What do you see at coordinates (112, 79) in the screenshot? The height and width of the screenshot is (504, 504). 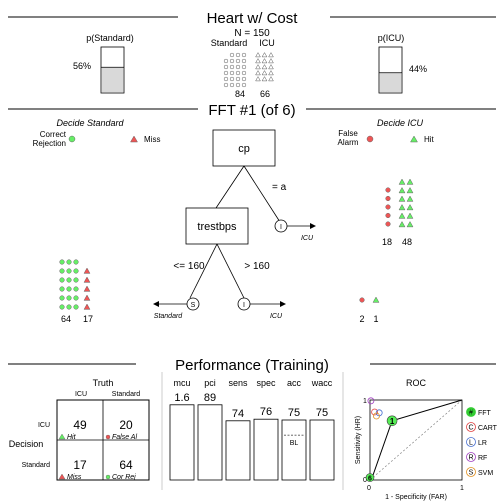 I see `p-standard-fill` at bounding box center [112, 79].